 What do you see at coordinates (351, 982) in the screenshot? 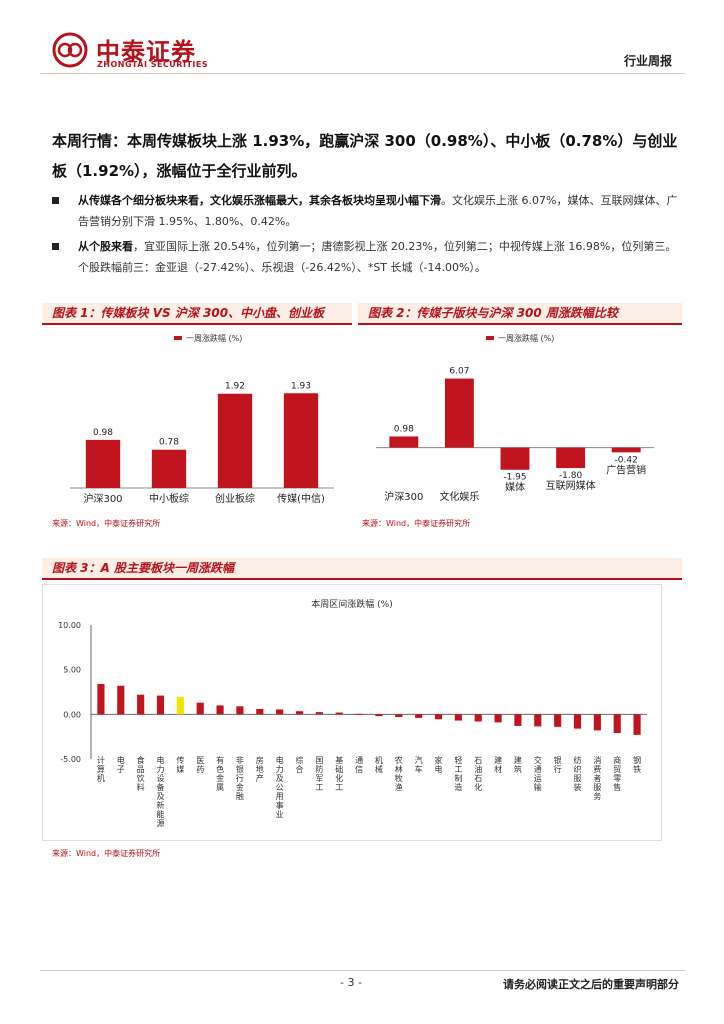
I see `page-number: - 3 -` at bounding box center [351, 982].